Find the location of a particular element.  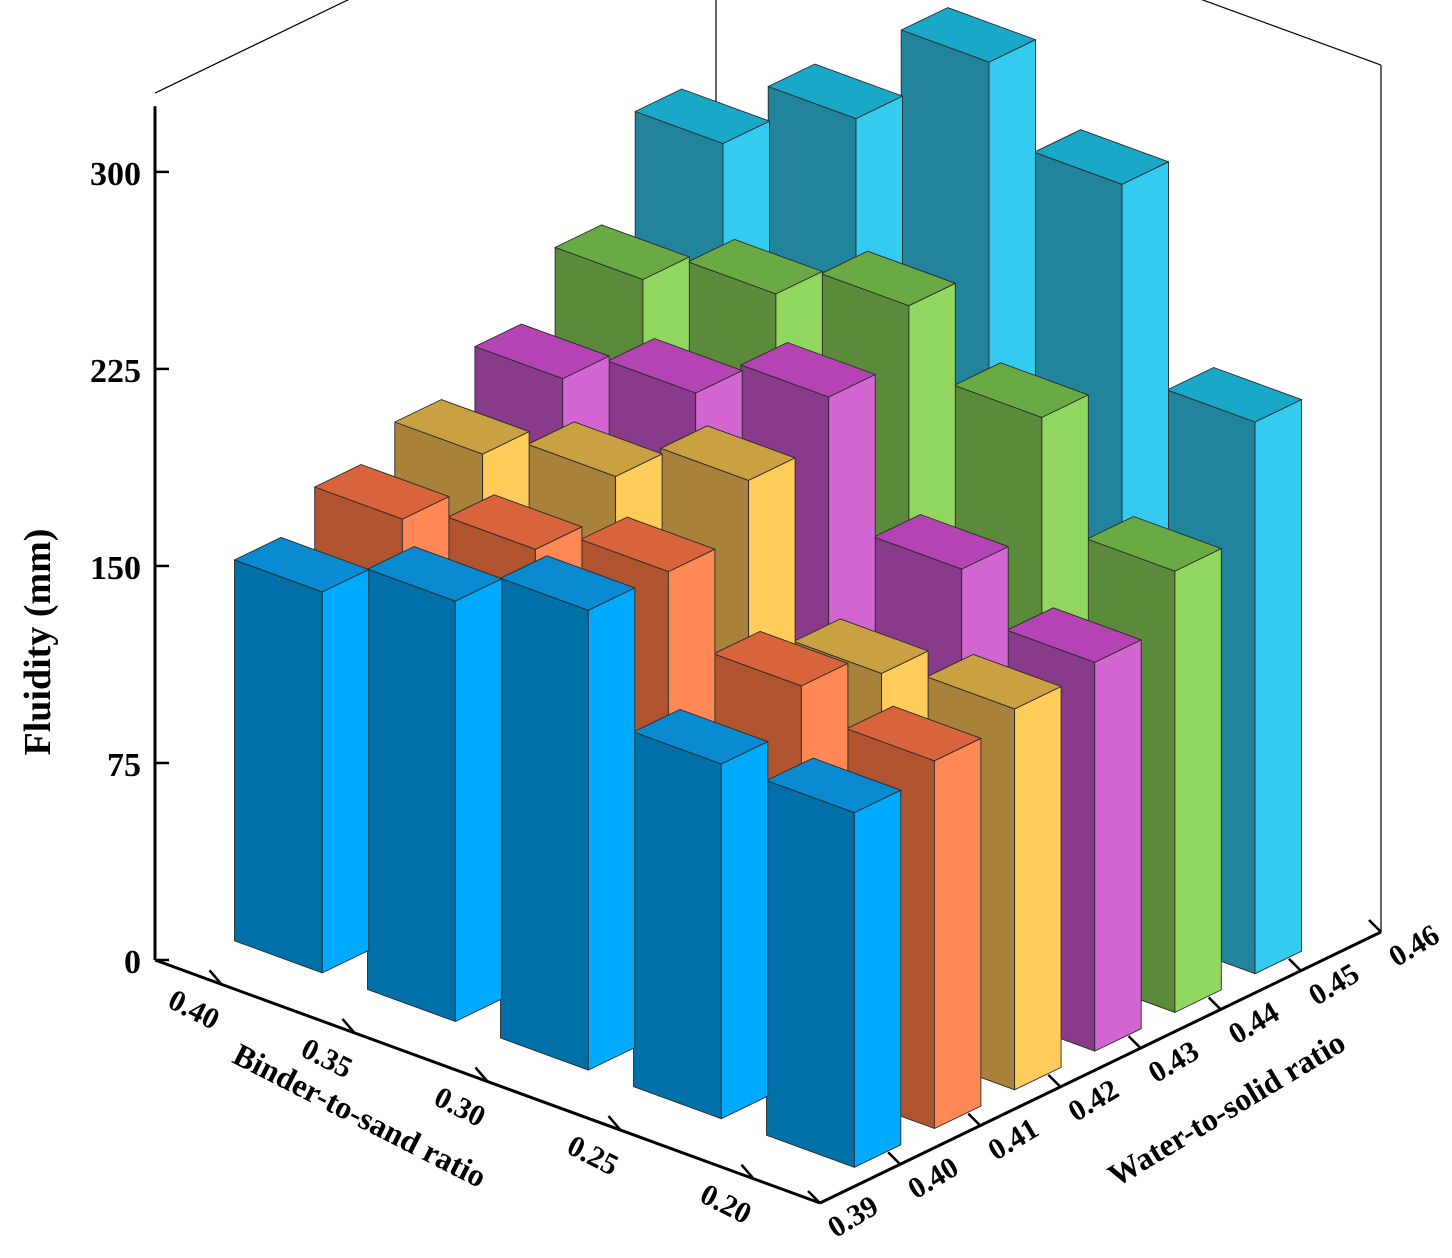

bar-0.40-0.40 is located at coordinates (302, 755).